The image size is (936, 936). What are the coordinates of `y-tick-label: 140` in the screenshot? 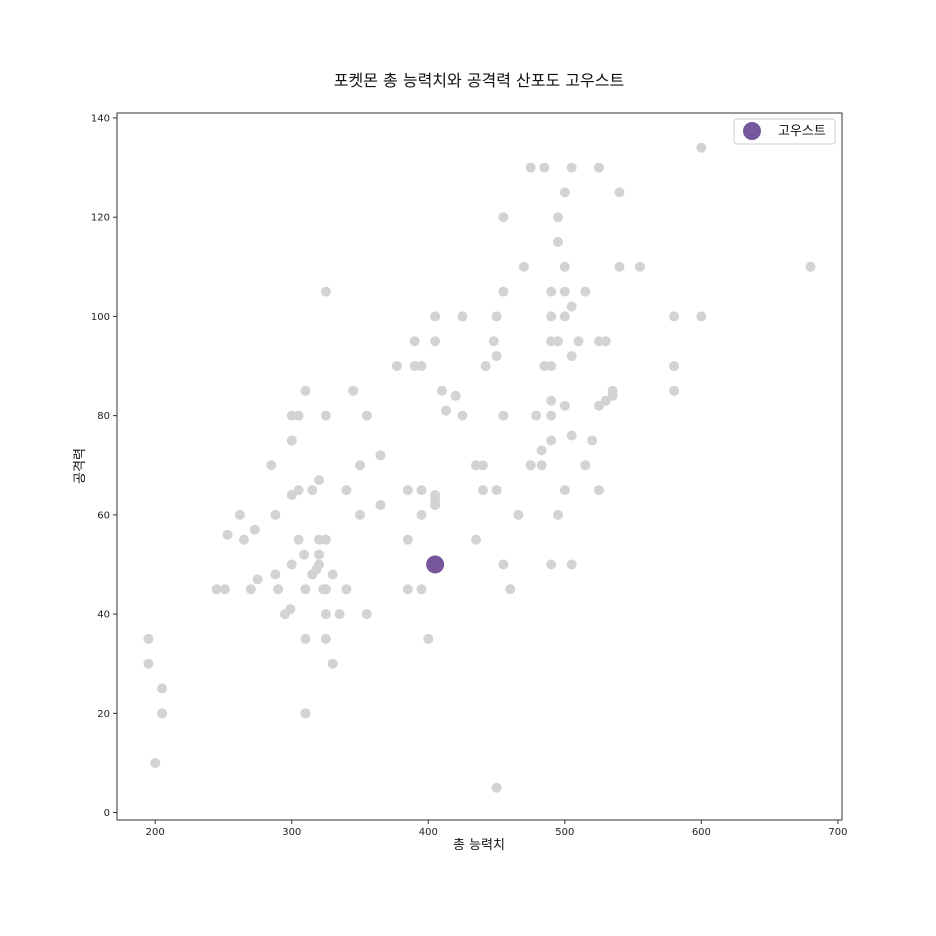 It's located at (100, 118).